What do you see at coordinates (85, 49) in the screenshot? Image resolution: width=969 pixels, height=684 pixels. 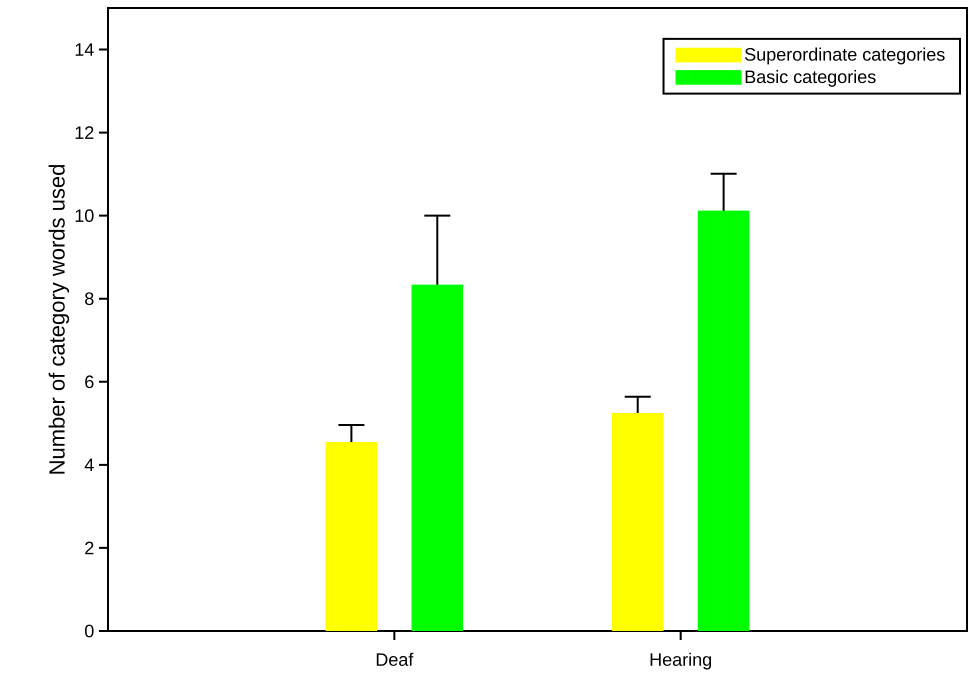 I see `y-tick-label: 14` at bounding box center [85, 49].